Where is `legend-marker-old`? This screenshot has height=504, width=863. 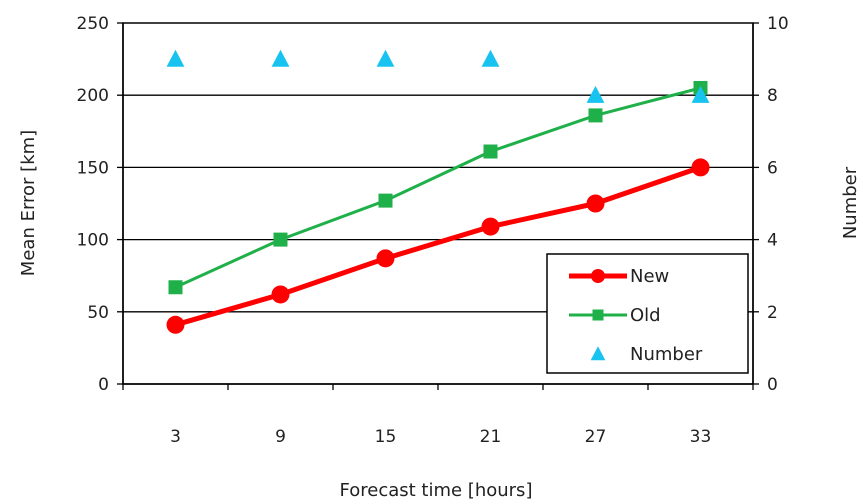
legend-marker-old is located at coordinates (598, 315).